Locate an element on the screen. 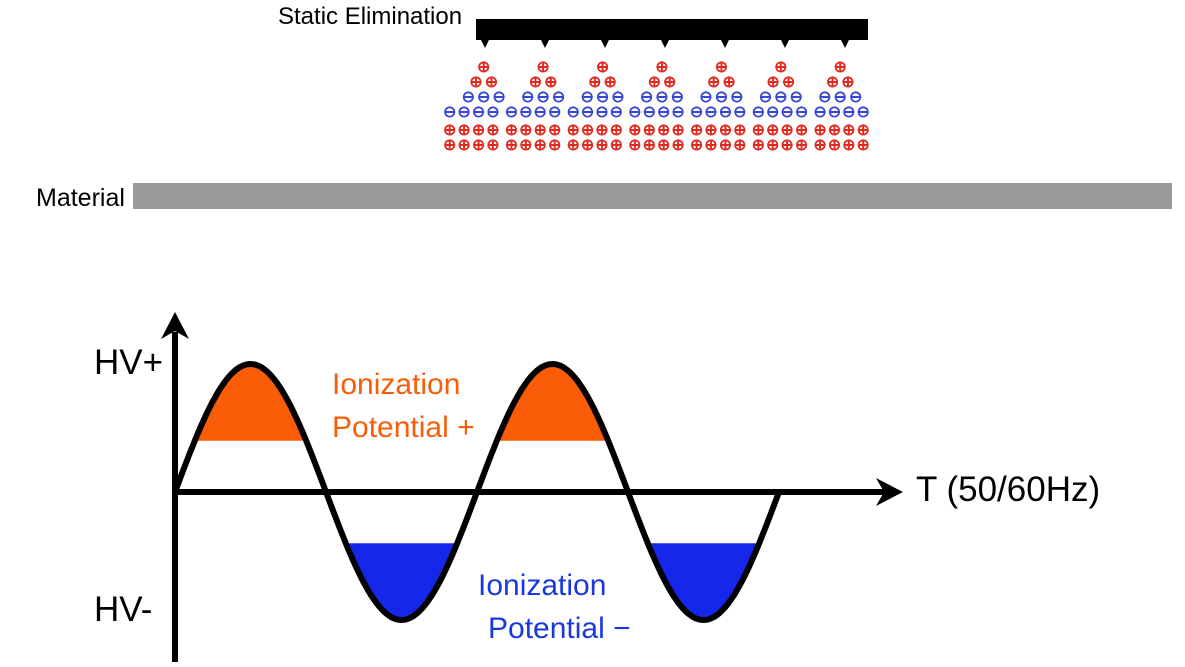 The width and height of the screenshot is (1185, 667). ionizer-pin-strip is located at coordinates (665, 44).